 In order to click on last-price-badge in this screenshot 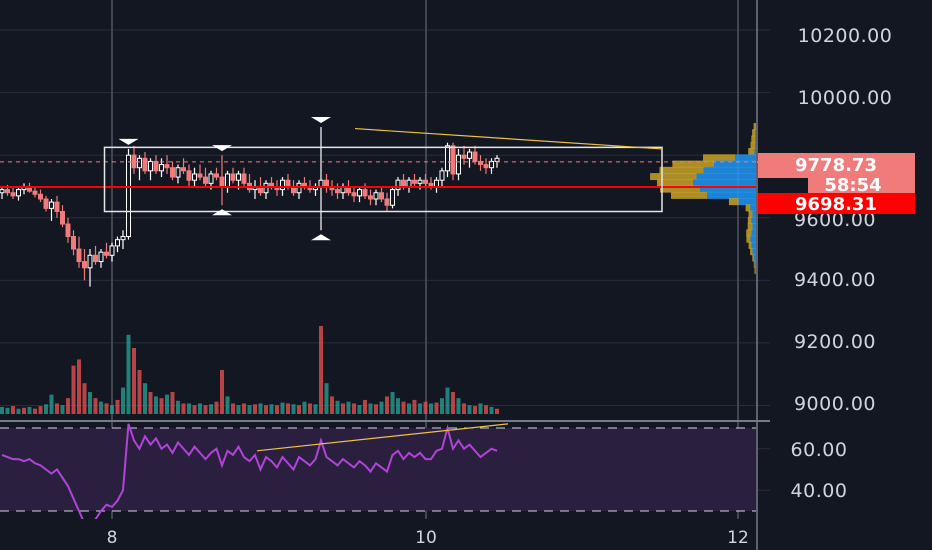, I will do `click(836, 165)`.